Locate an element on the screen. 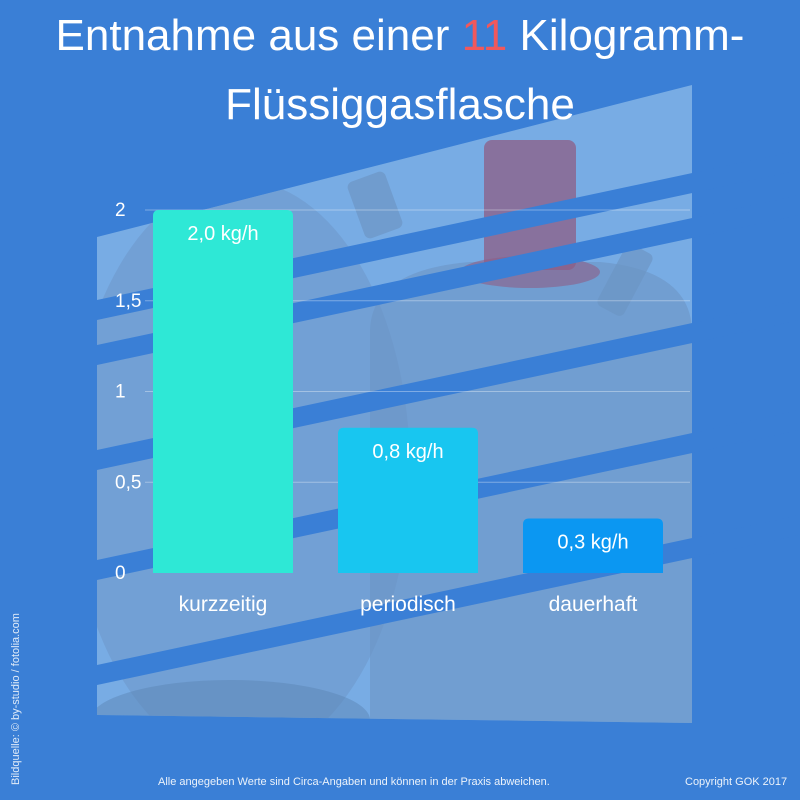  chart-title-line2: Flüssiggasflasche is located at coordinates (400, 104).